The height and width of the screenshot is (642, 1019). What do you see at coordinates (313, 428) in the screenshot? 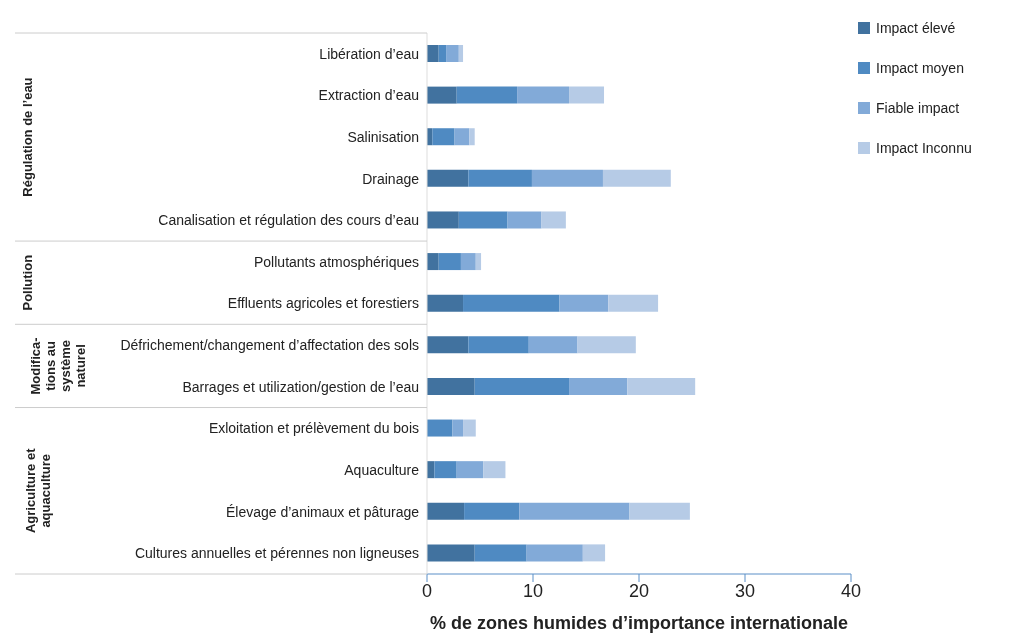
I see `y-tick-label: Exloitation et prélèvement du bois` at bounding box center [313, 428].